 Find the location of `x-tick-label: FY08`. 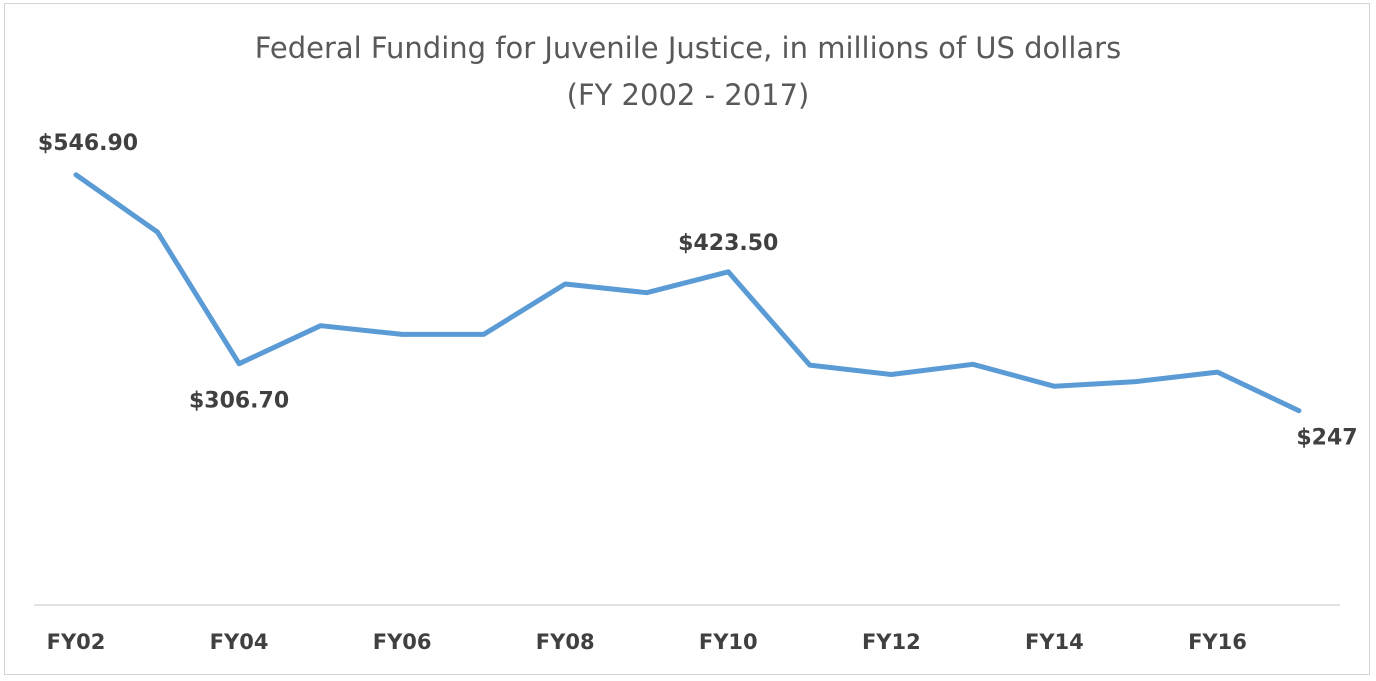

x-tick-label: FY08 is located at coordinates (565, 642).